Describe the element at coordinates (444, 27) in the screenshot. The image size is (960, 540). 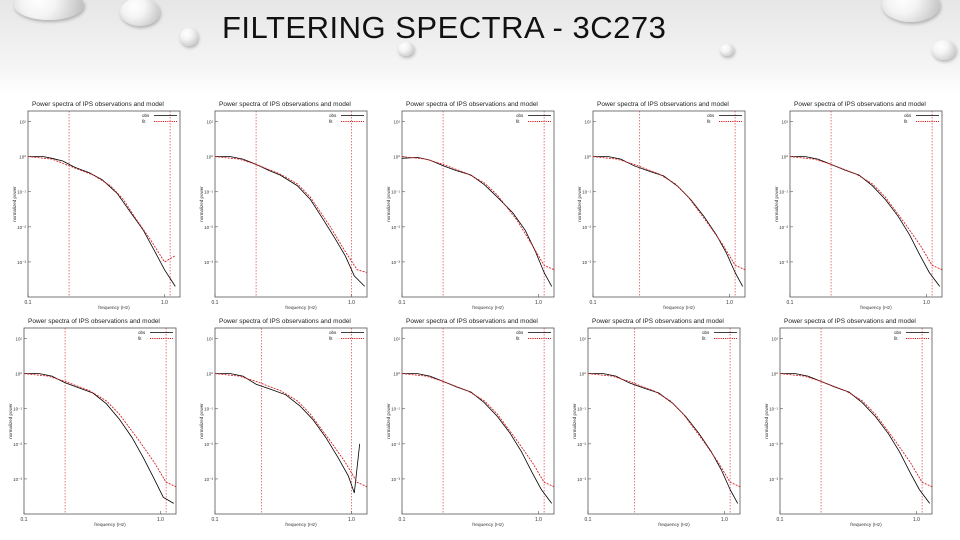
I see `slide-title: FILTERING SPECTRA - 3C273` at that location.